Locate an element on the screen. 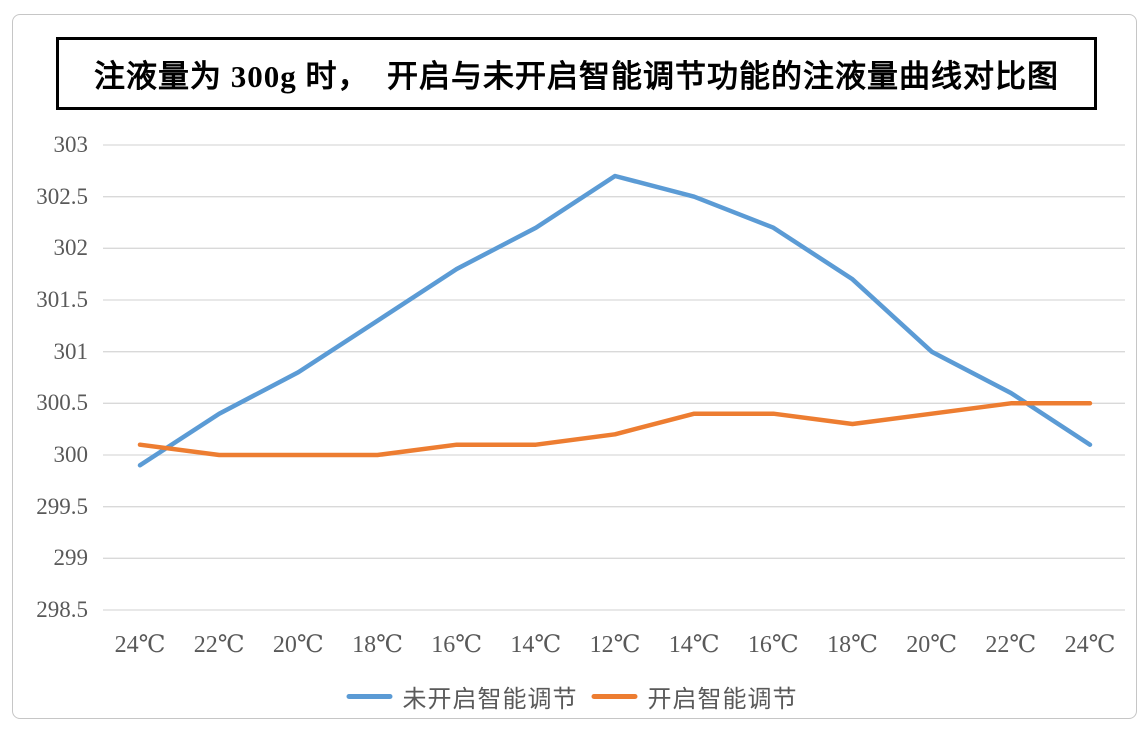  y-axis-tick-label: 299 is located at coordinates (71, 558).